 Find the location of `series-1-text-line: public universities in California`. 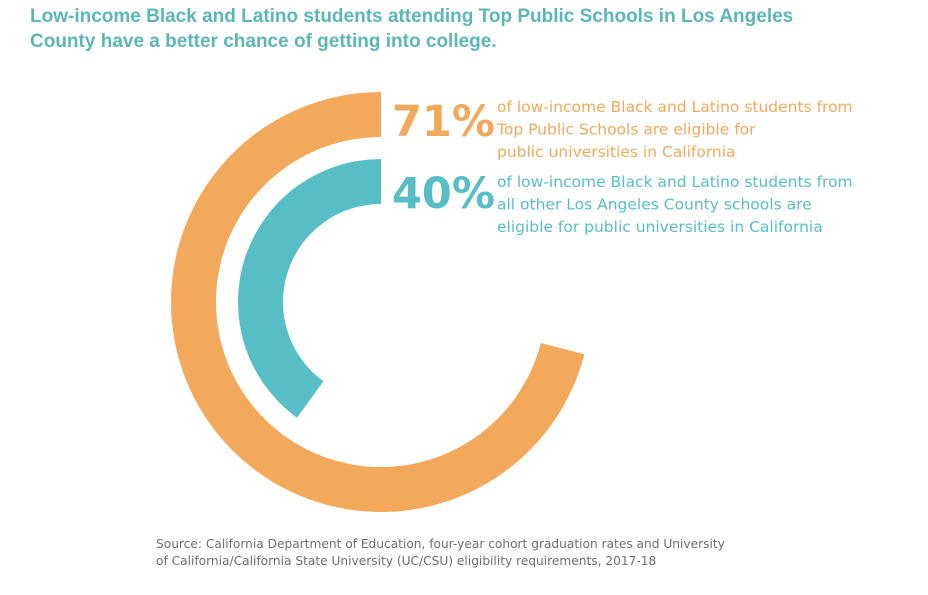

series-1-text-line: public universities in California is located at coordinates (616, 152).